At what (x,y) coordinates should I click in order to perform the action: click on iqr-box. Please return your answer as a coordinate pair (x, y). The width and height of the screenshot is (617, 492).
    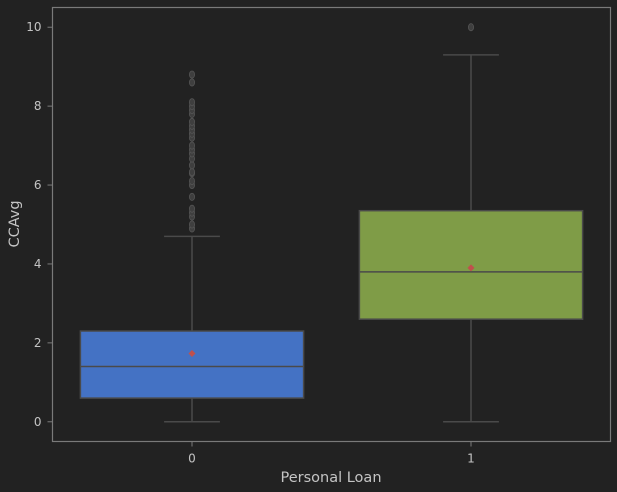
    Looking at the image, I should click on (192, 364).